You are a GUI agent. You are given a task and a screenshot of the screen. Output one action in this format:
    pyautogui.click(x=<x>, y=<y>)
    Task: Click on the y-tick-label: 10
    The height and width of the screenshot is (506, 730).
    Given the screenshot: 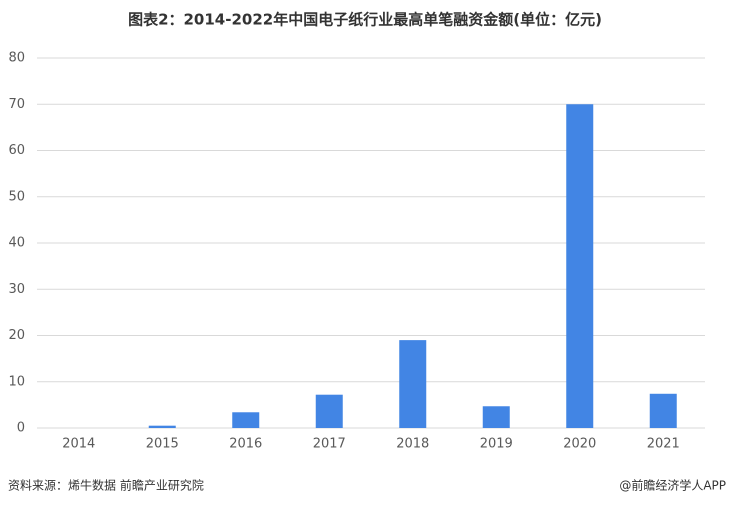 What is the action you would take?
    pyautogui.click(x=16, y=381)
    